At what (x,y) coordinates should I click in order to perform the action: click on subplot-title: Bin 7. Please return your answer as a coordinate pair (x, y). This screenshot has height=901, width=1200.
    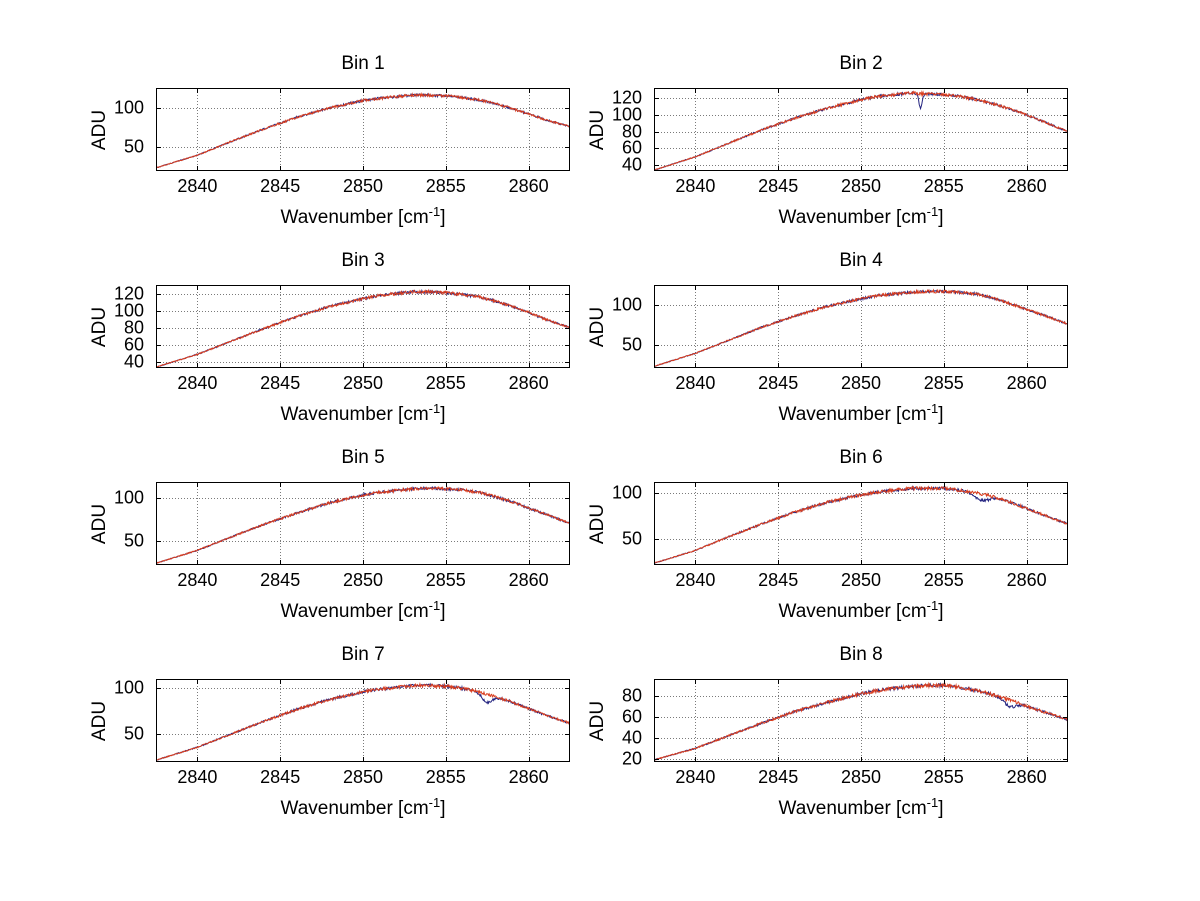
    Looking at the image, I should click on (363, 654).